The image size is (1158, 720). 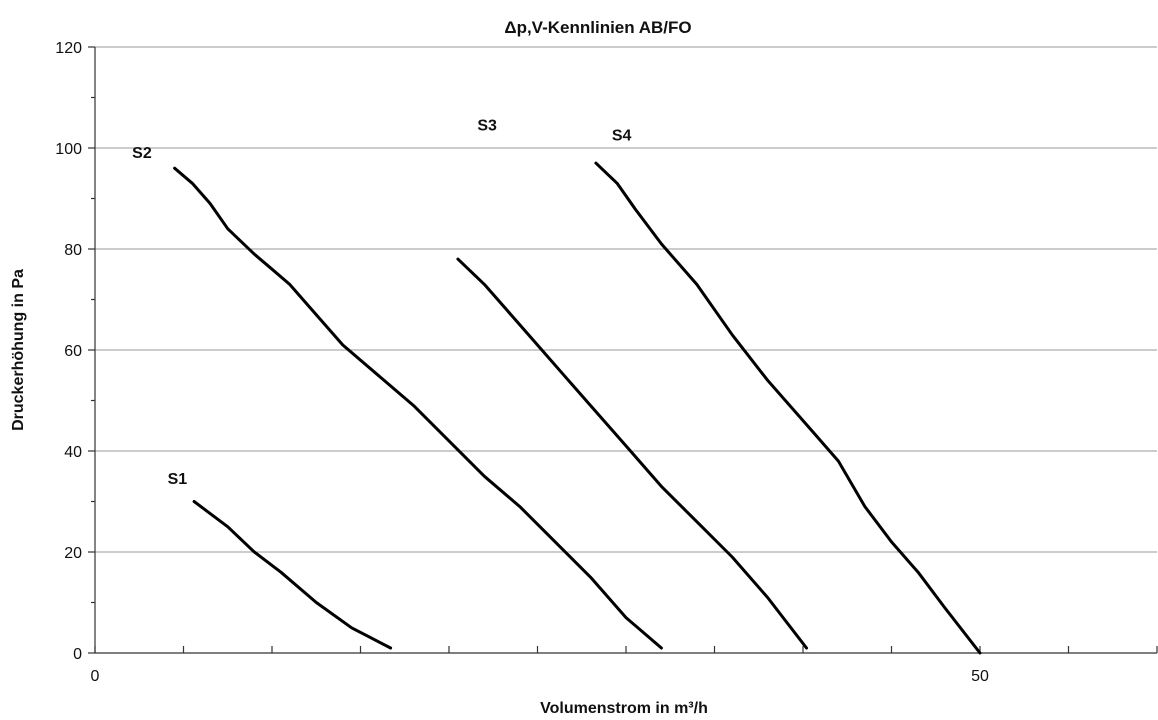 What do you see at coordinates (68, 48) in the screenshot?
I see `y-tick-label: 120` at bounding box center [68, 48].